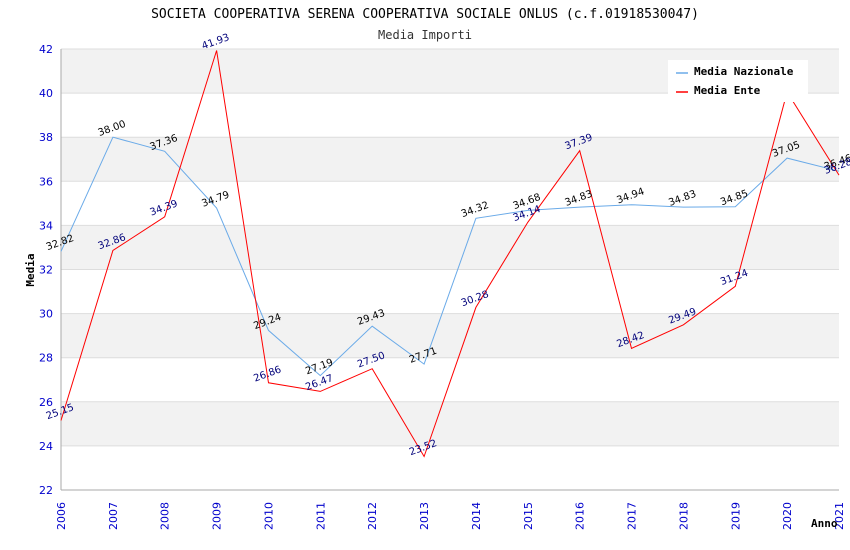 The width and height of the screenshot is (850, 550). What do you see at coordinates (268, 516) in the screenshot?
I see `x-tick-label: 2010` at bounding box center [268, 516].